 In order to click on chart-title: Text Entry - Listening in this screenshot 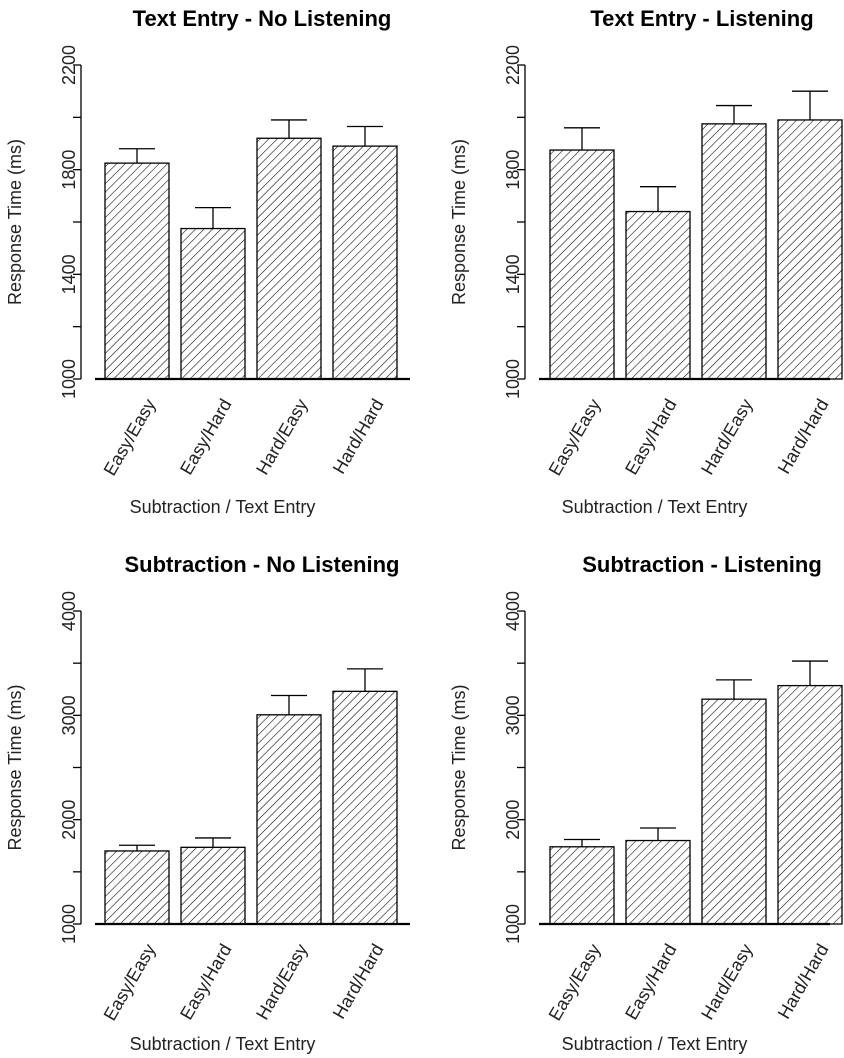, I will do `click(701, 18)`.